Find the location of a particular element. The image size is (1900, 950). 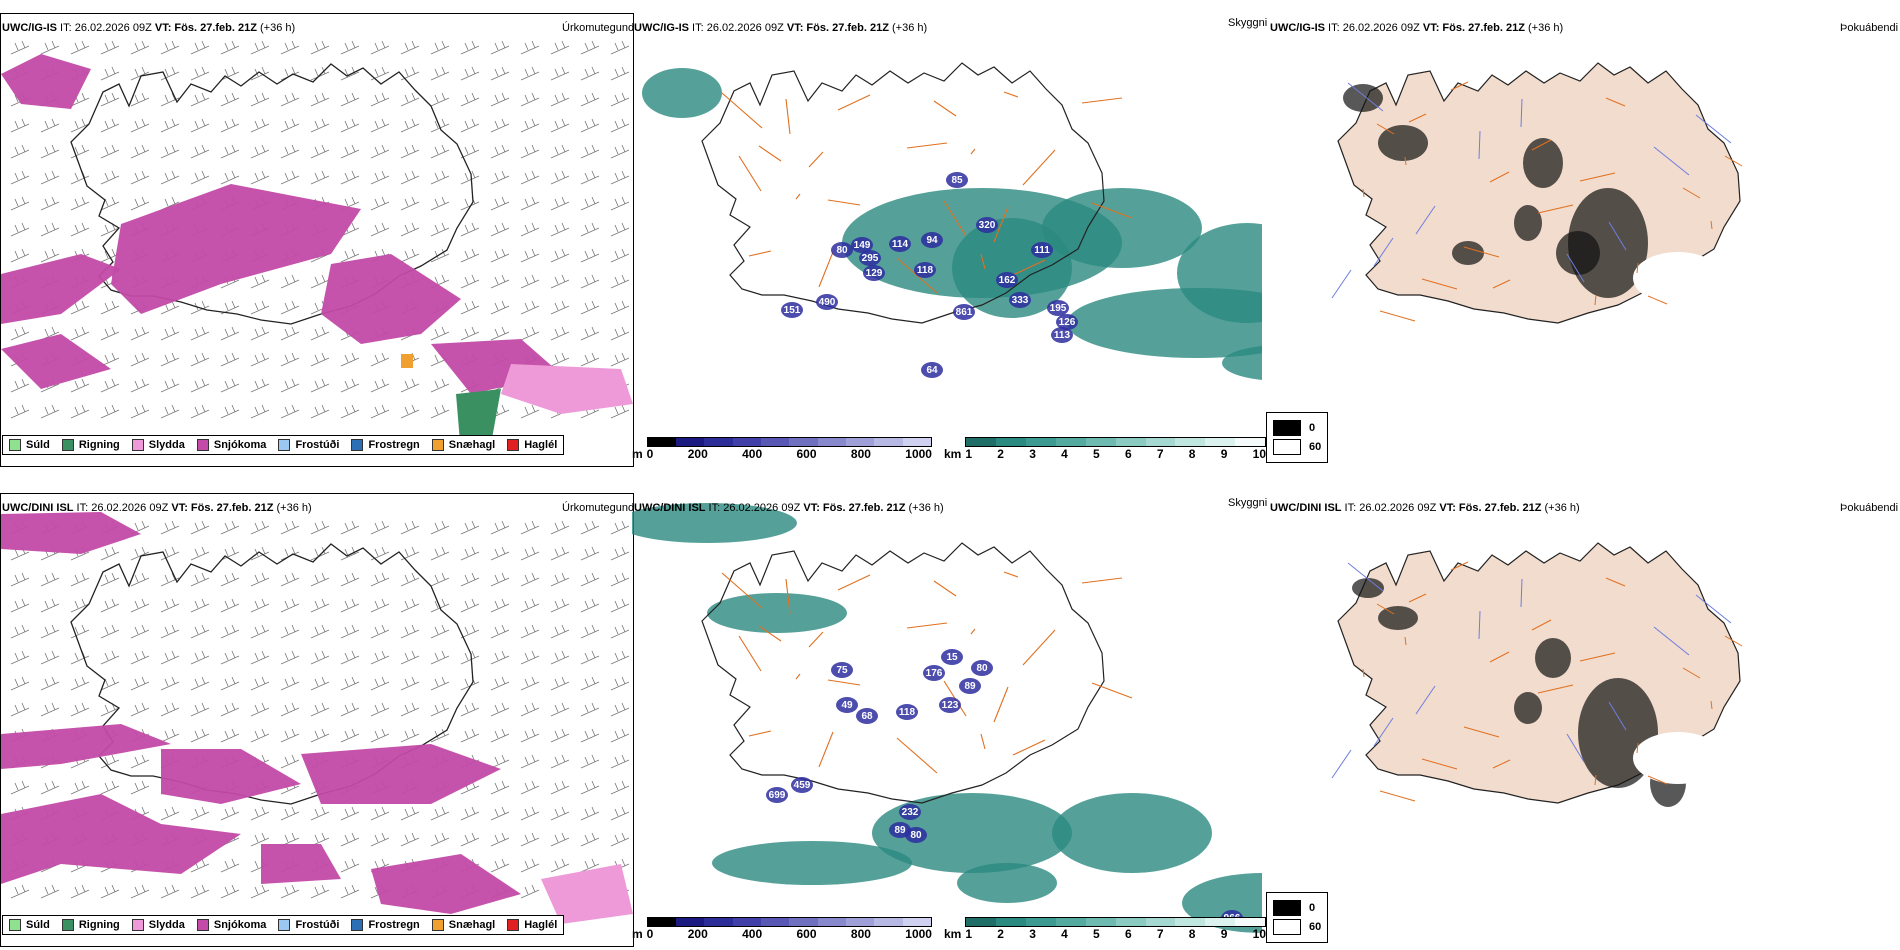

legend-label: Snjókoma is located at coordinates (240, 445).